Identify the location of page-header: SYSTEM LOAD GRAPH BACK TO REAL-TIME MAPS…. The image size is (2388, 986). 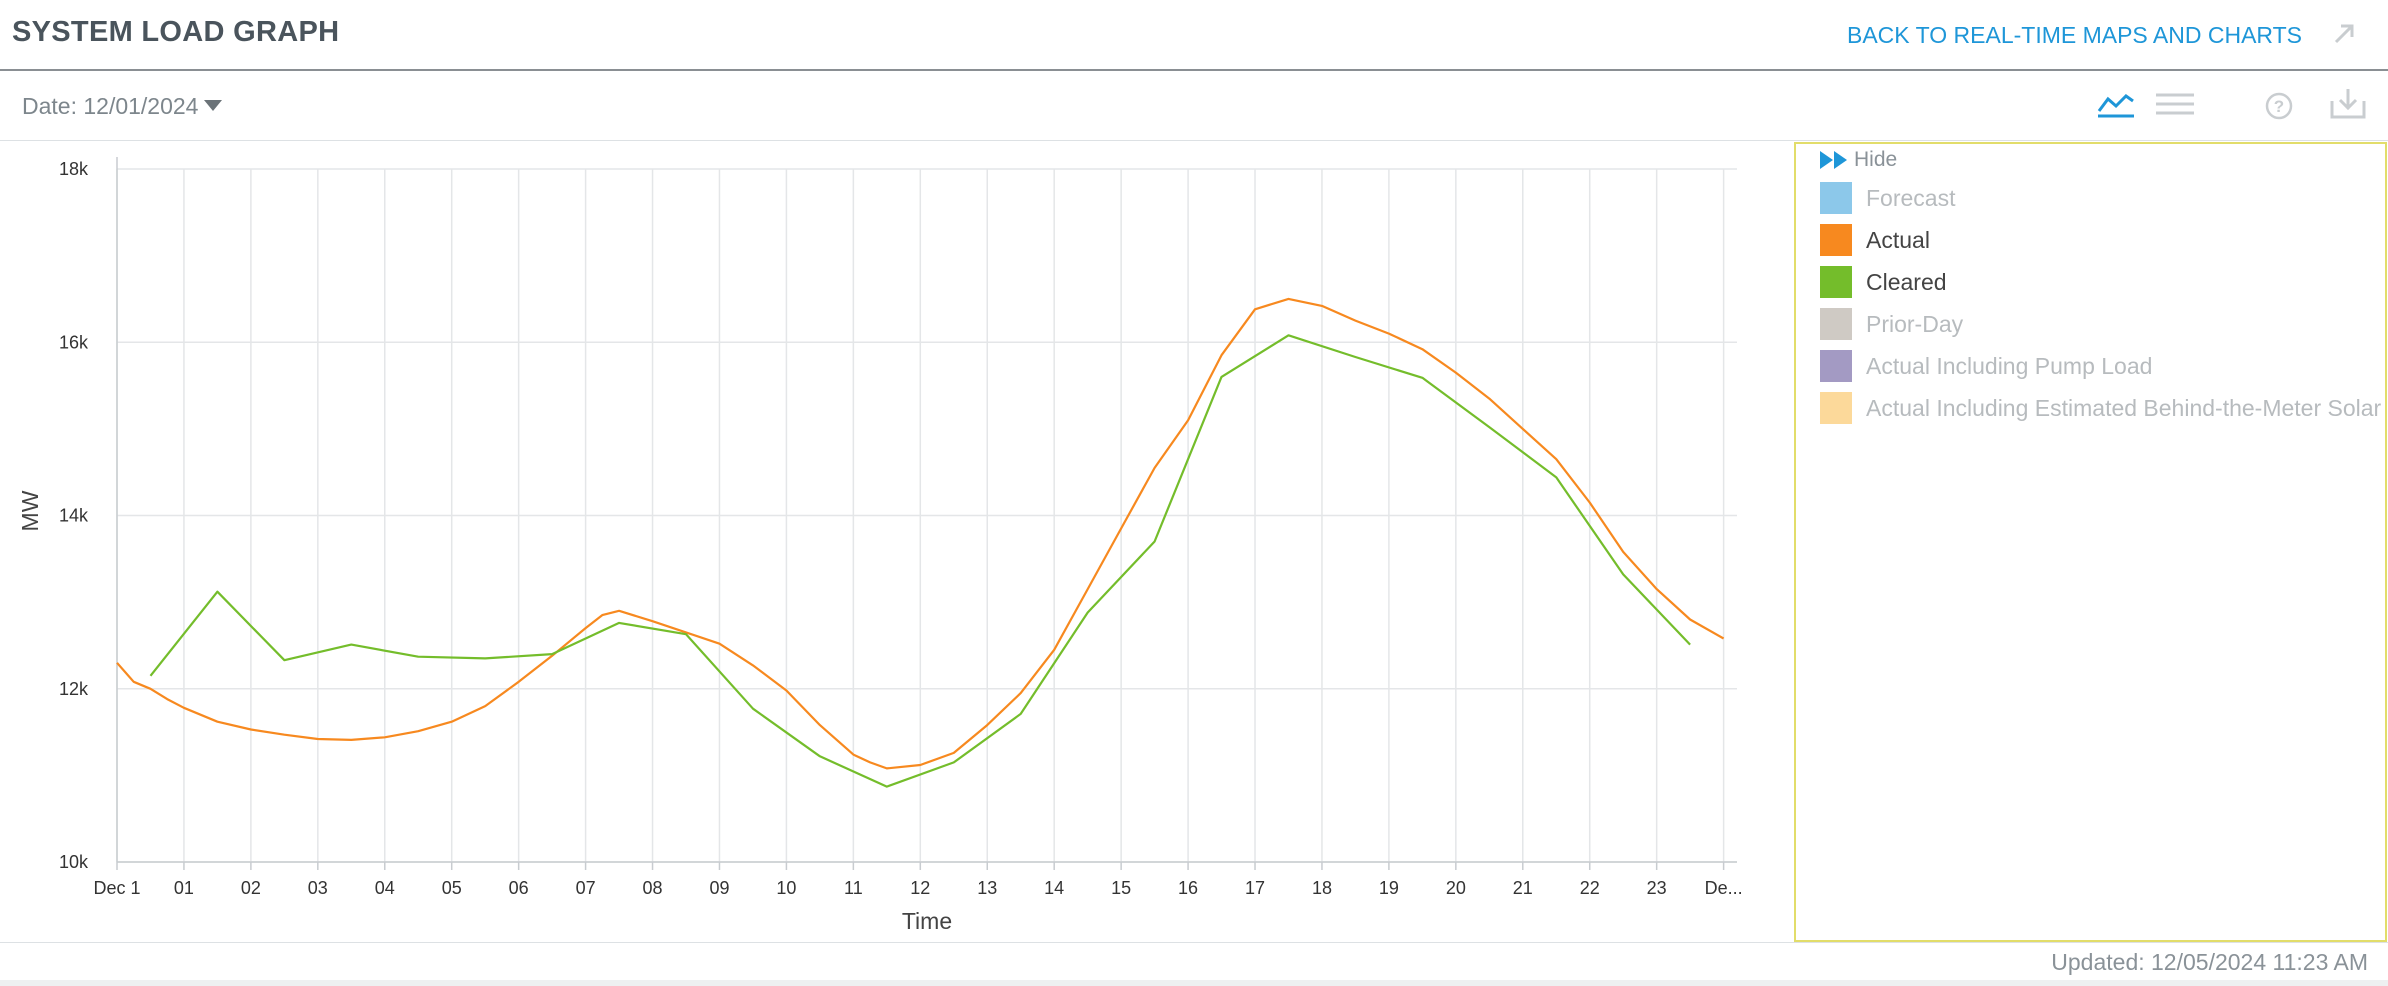
(1194, 35).